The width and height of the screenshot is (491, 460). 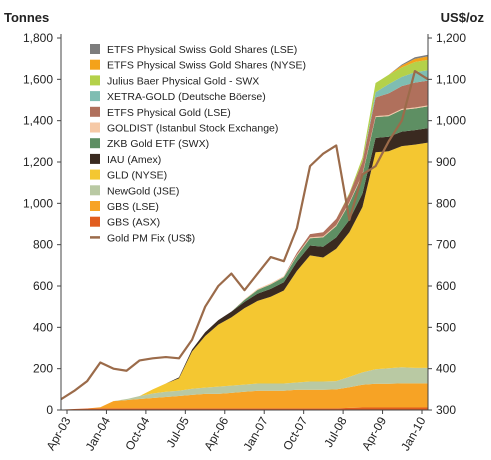 I want to click on left-tick-label: 1,000, so click(x=38, y=203).